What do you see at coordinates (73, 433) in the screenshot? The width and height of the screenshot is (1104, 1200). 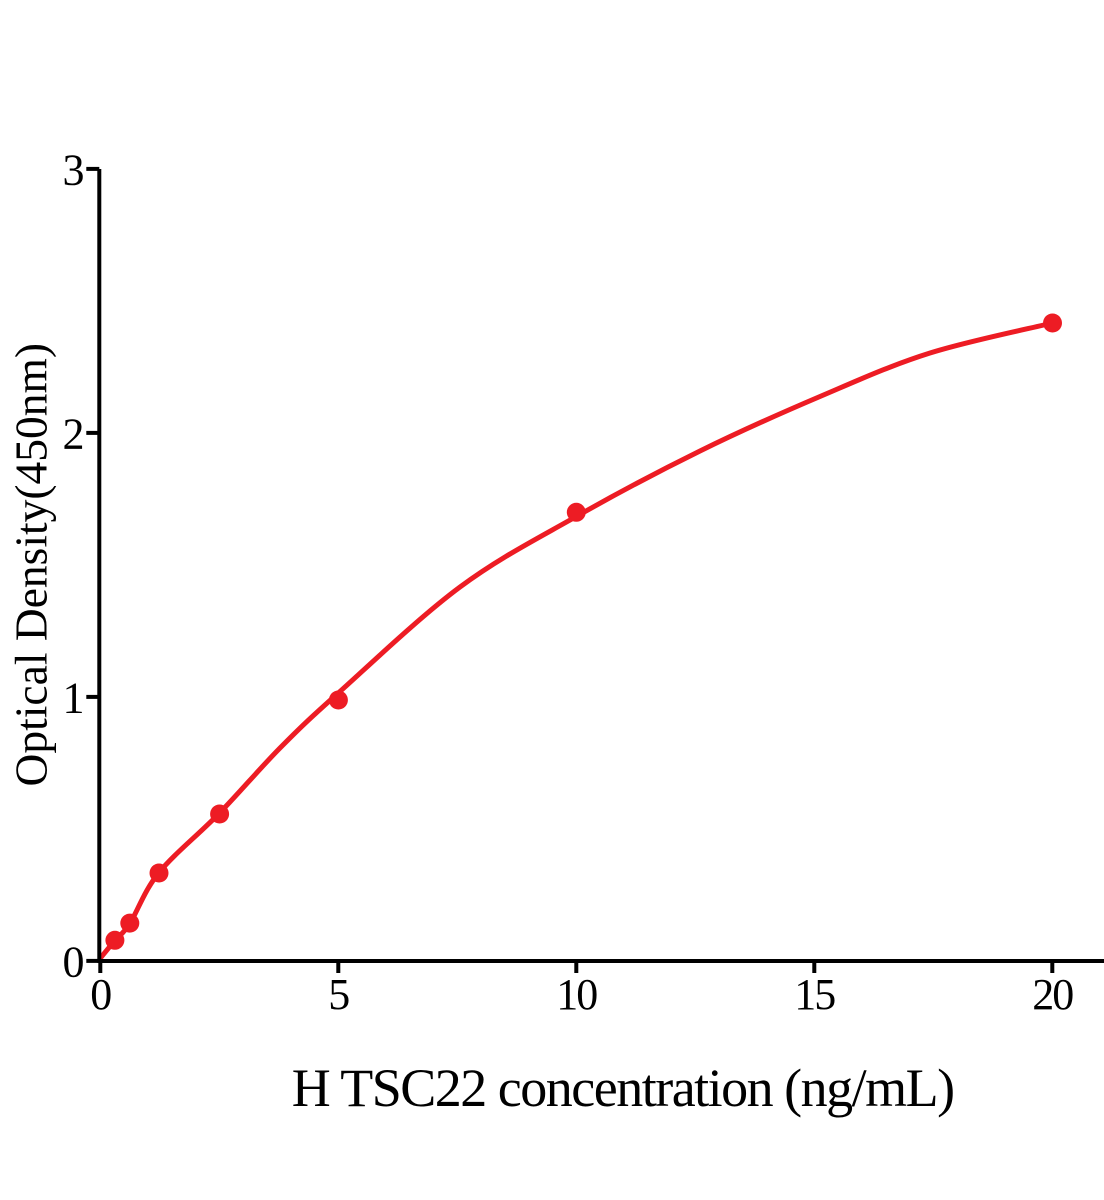 I see `svg-text: 2` at bounding box center [73, 433].